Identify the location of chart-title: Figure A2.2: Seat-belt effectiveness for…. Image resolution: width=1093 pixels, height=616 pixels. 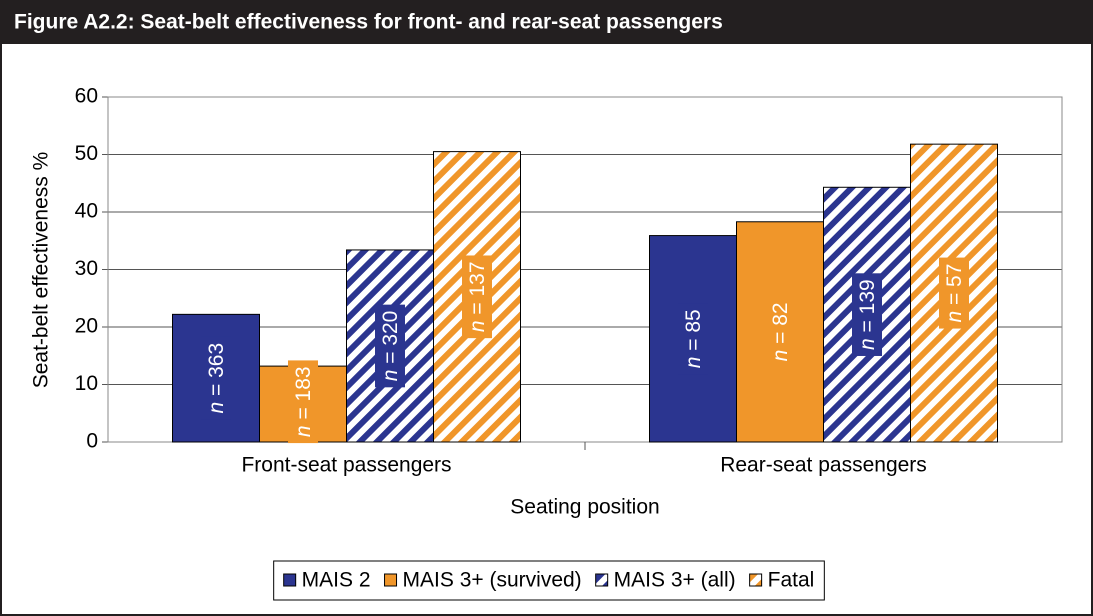
(368, 22).